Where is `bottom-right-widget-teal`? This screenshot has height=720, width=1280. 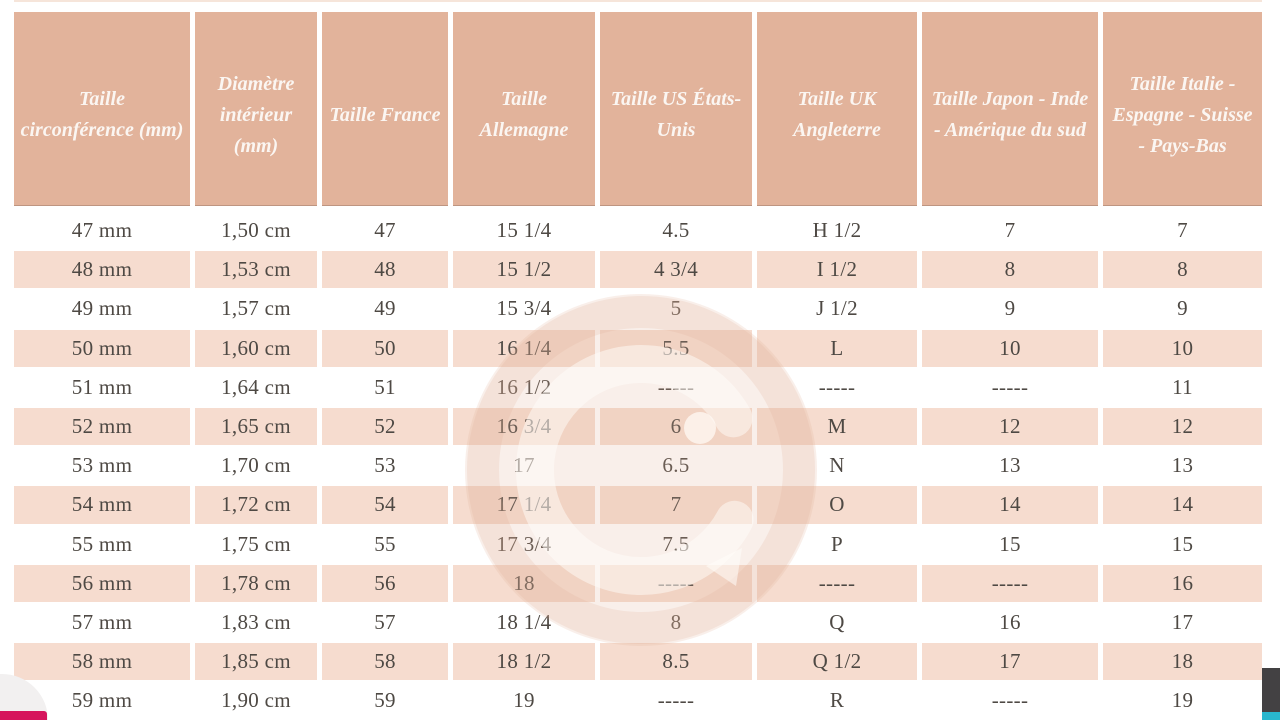
bottom-right-widget-teal is located at coordinates (1271, 716).